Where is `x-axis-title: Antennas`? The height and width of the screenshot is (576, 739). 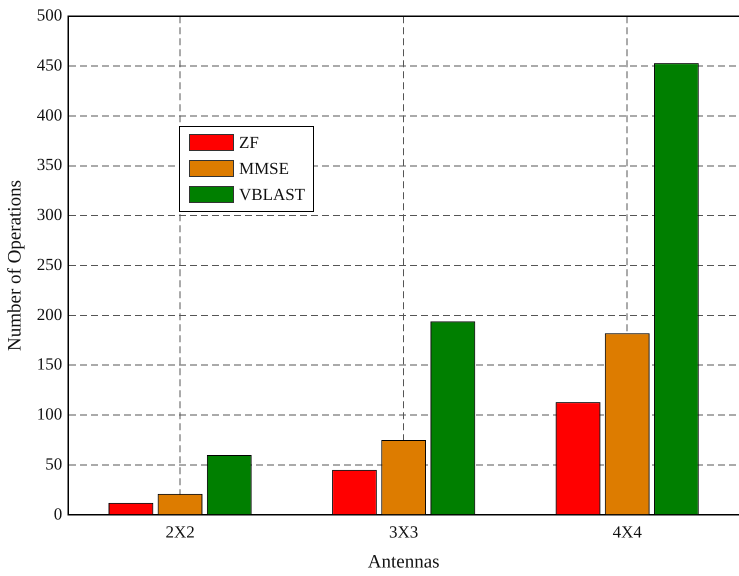 x-axis-title: Antennas is located at coordinates (404, 562).